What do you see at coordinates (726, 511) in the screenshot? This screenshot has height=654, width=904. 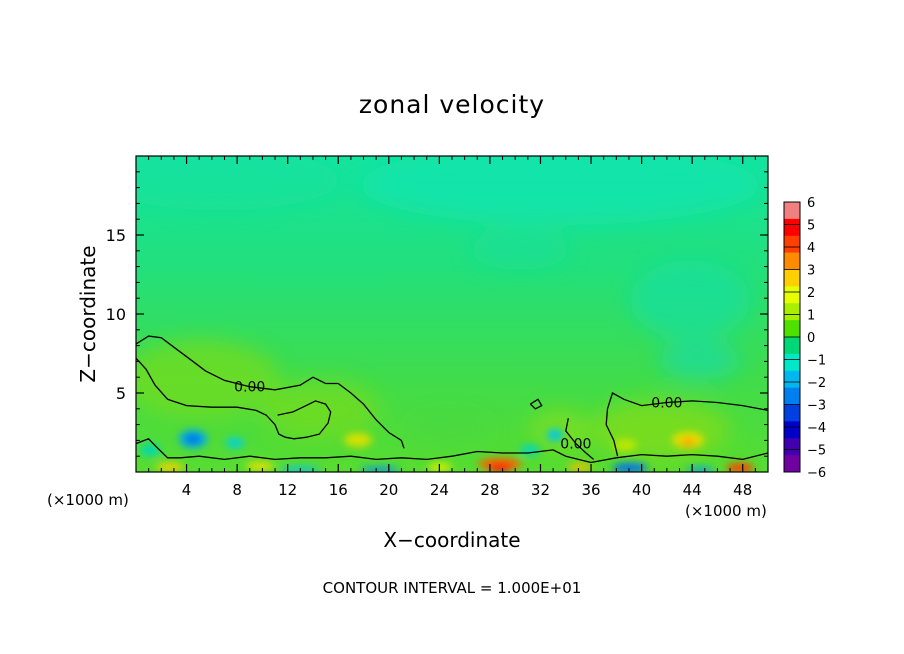 I see `x-axis-unit-right: (×1000 m)` at bounding box center [726, 511].